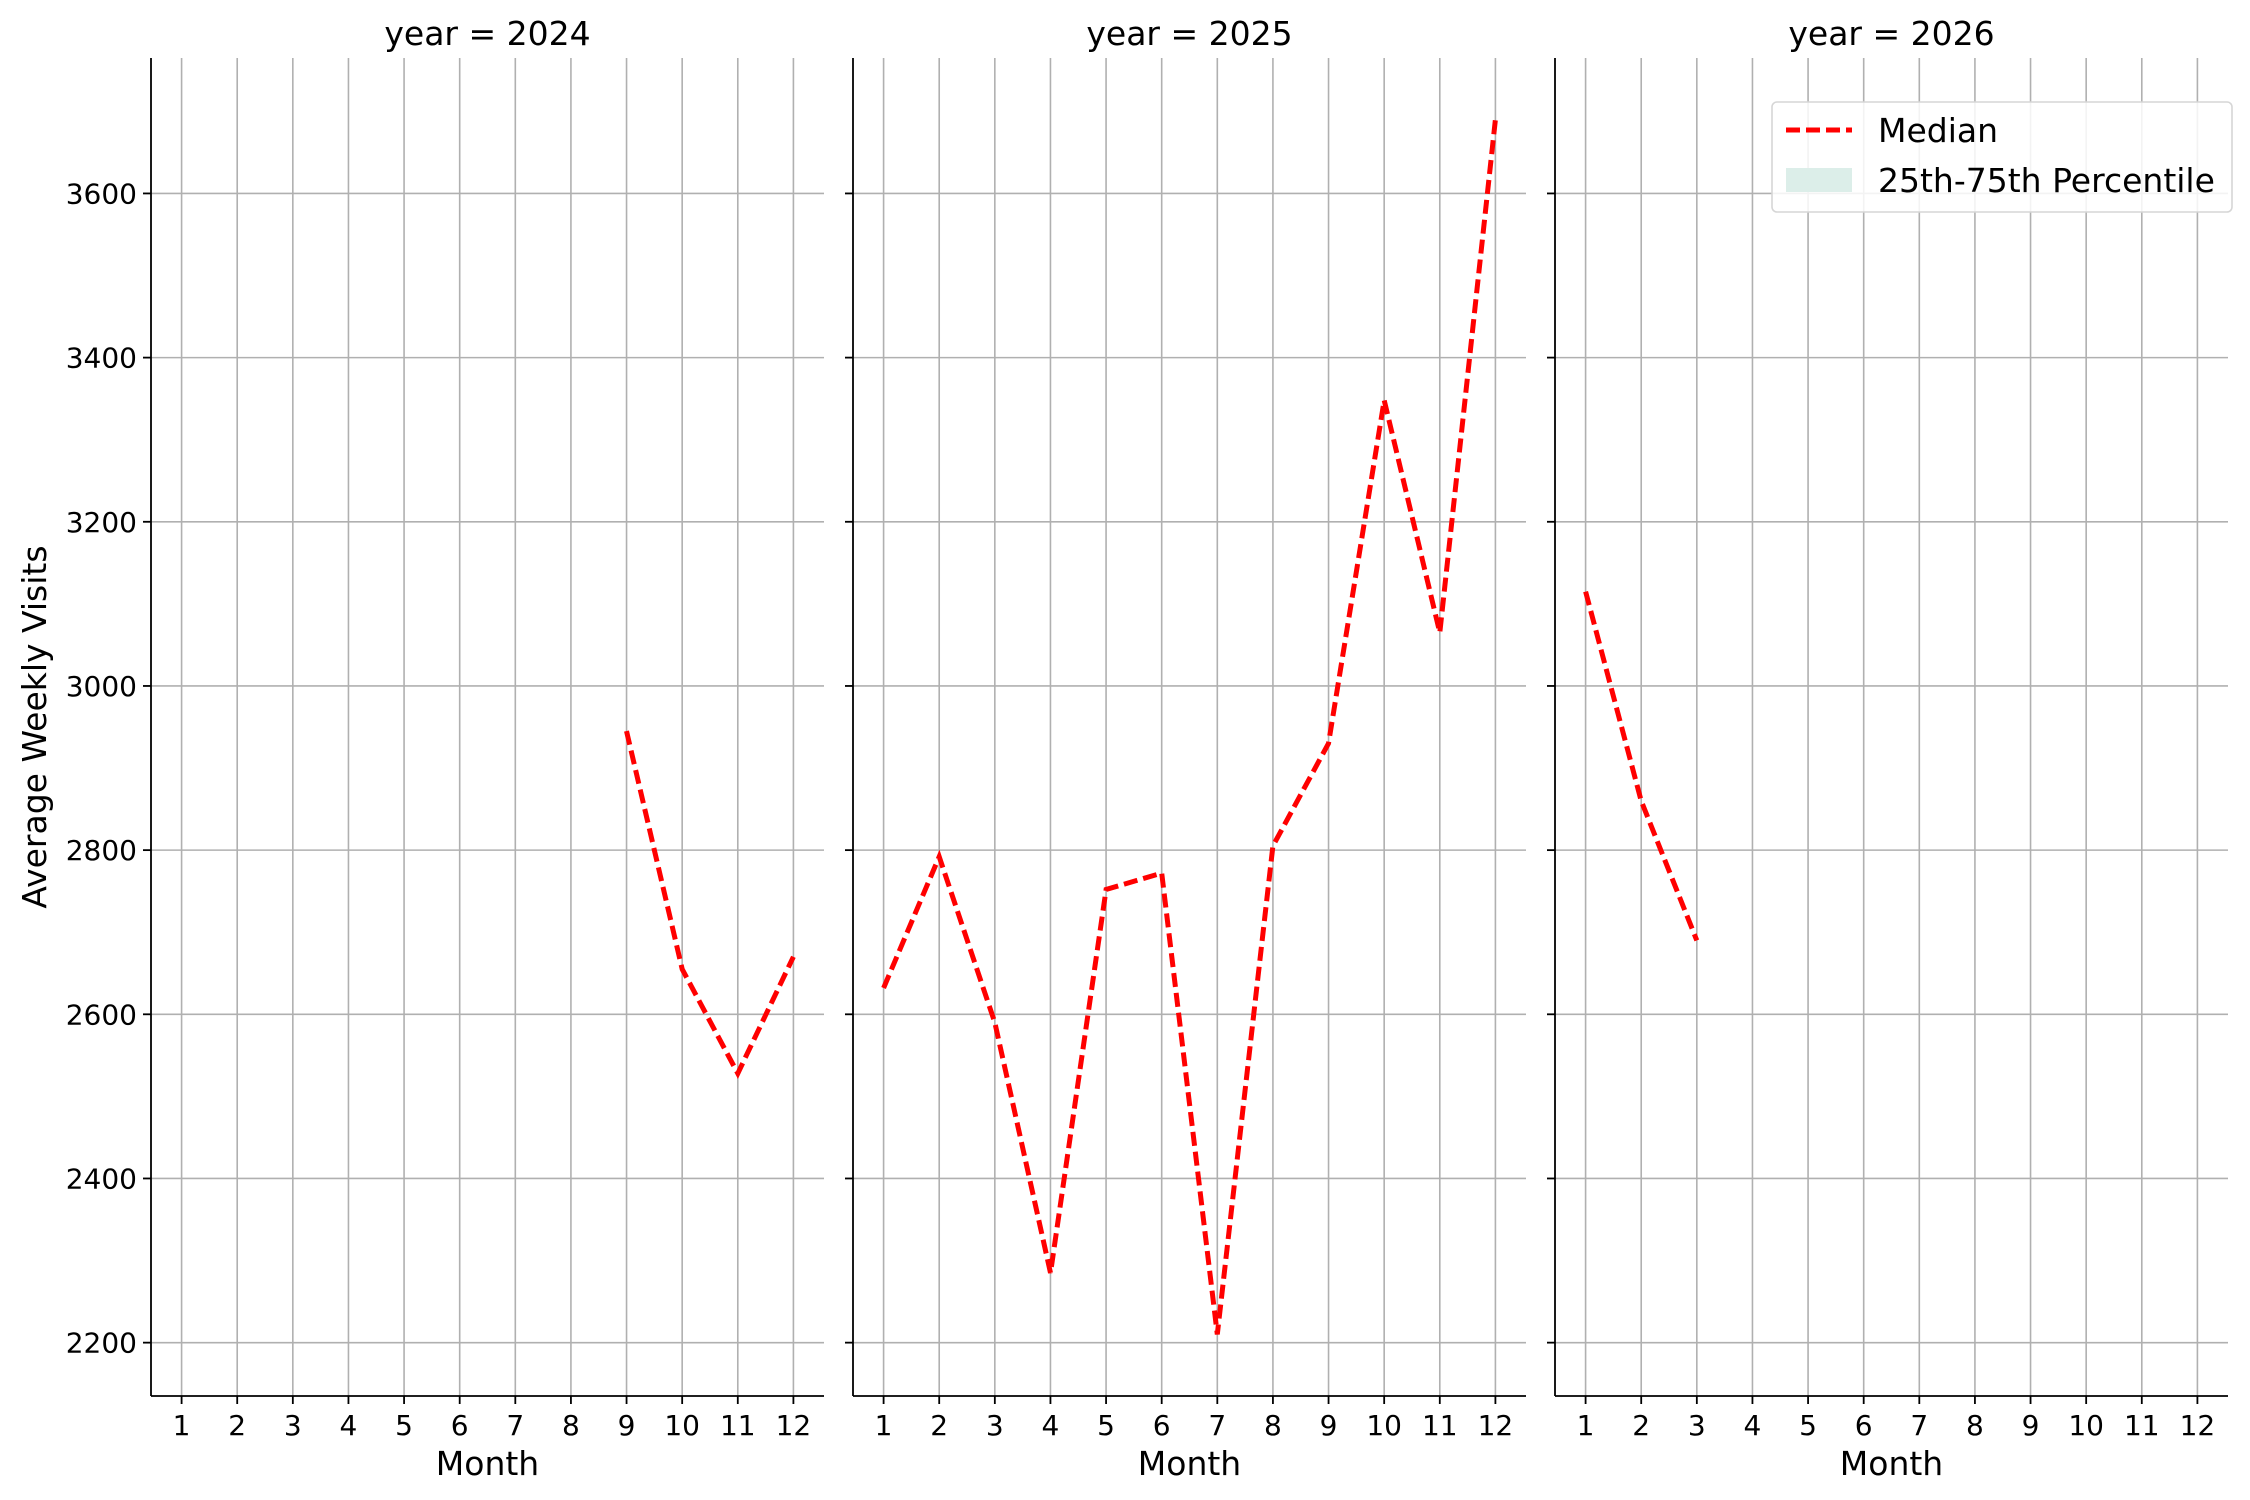  I want to click on panel-title-2025: year = 2025, so click(1189, 33).